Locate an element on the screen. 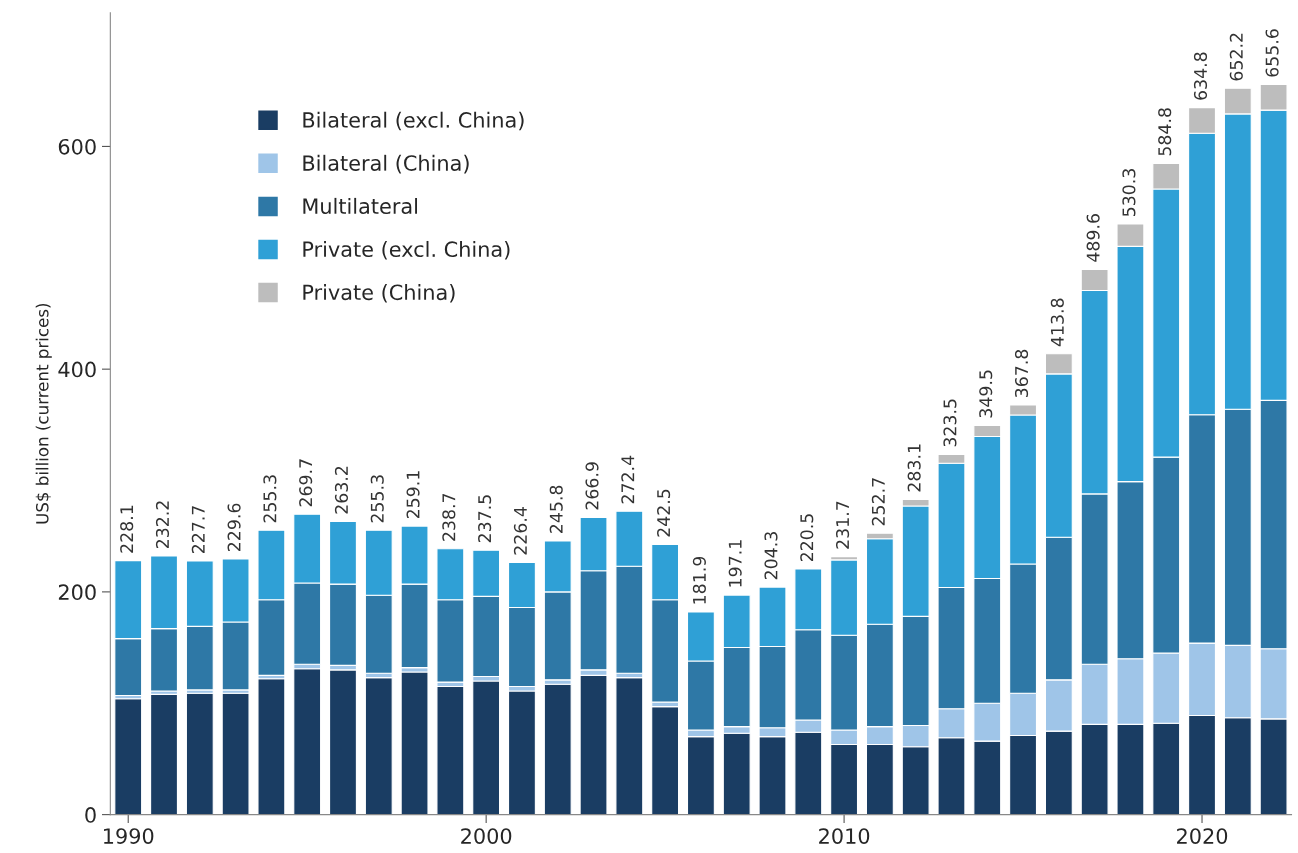 This screenshot has width=1298, height=853. total-label: 252.7 is located at coordinates (878, 502).